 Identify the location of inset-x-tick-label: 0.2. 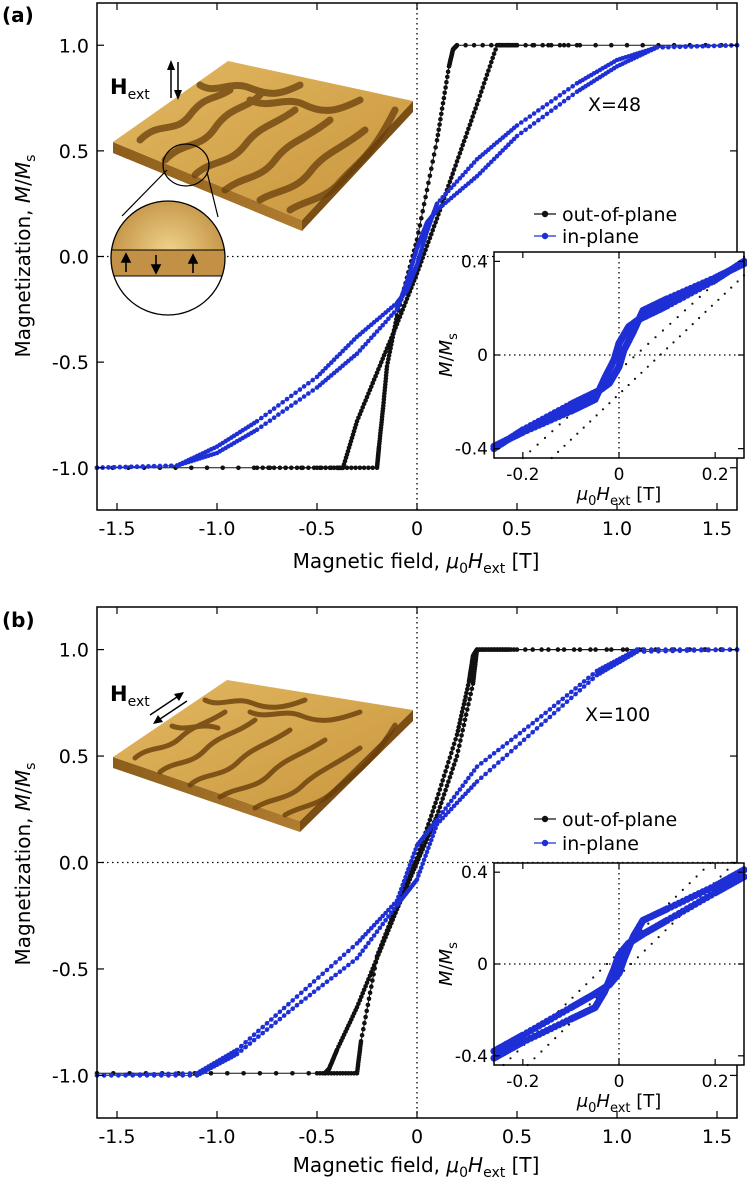
(715, 1082).